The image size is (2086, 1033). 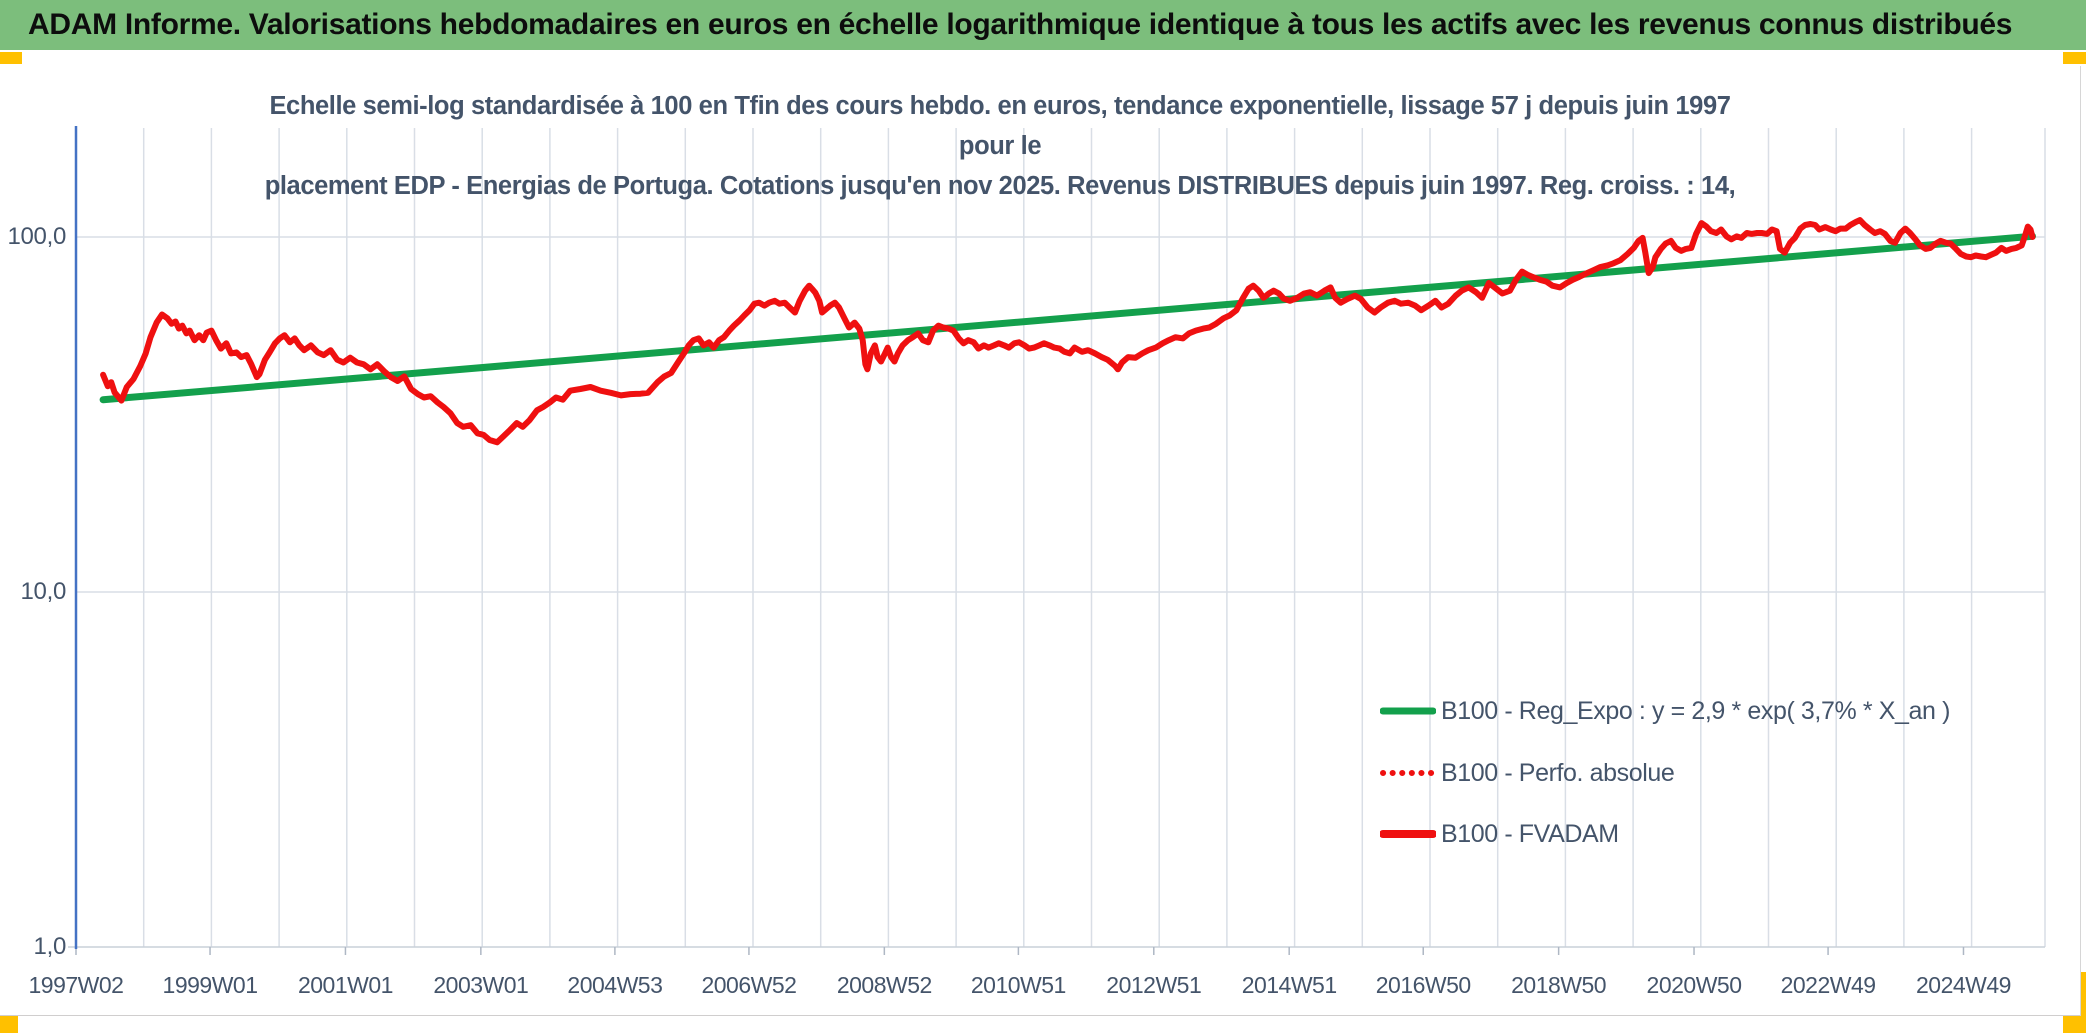 What do you see at coordinates (50, 946) in the screenshot?
I see `y-axis-label: 1,0` at bounding box center [50, 946].